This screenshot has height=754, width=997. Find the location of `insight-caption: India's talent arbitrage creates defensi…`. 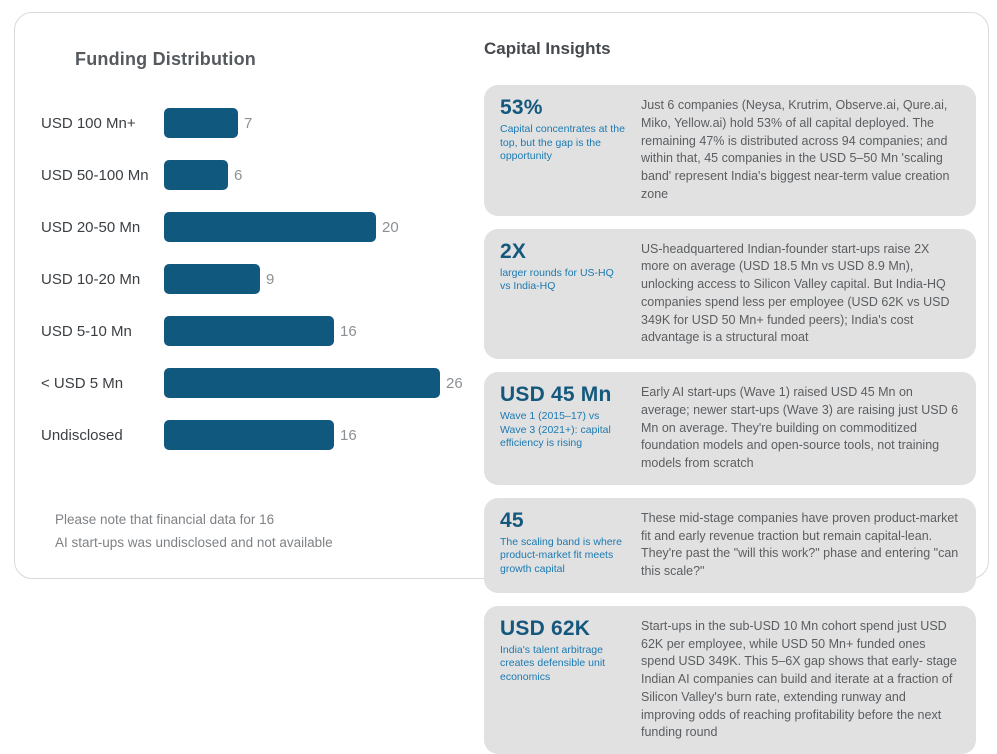

insight-caption: India's talent arbitrage creates defensi… is located at coordinates (553, 663).